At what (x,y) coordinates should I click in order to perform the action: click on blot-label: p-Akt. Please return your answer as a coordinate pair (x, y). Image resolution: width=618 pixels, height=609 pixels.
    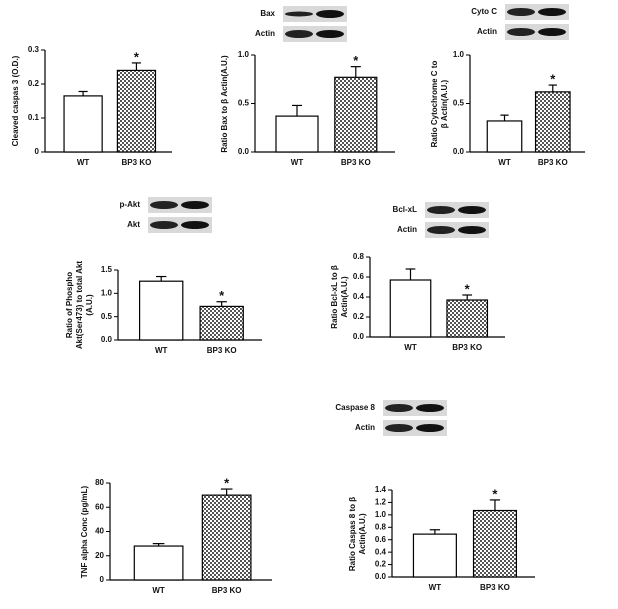
    Looking at the image, I should click on (130, 204).